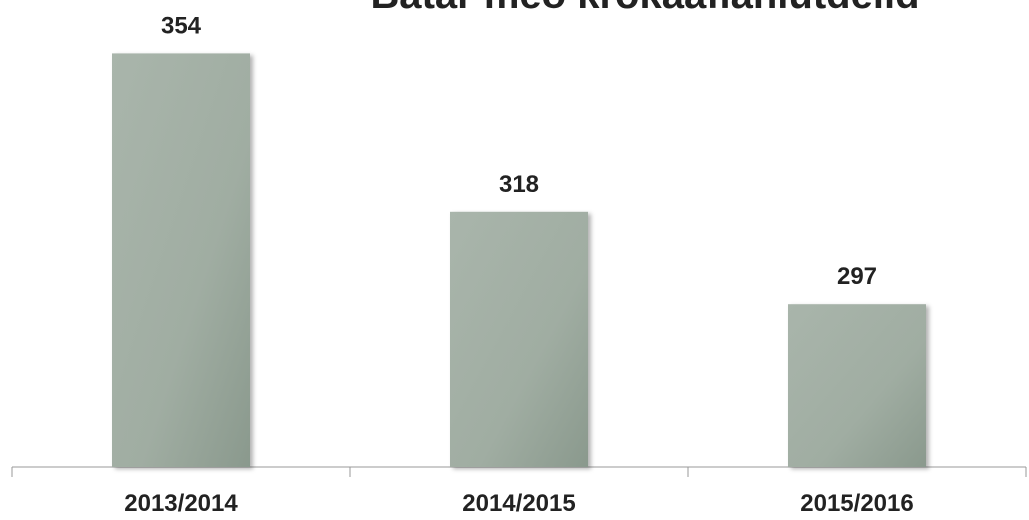 This screenshot has width=1029, height=520. What do you see at coordinates (181, 25) in the screenshot?
I see `data-label: 354` at bounding box center [181, 25].